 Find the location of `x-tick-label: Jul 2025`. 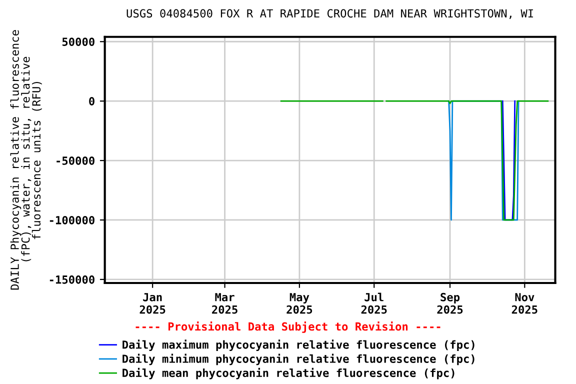

x-tick-label: Jul 2025 is located at coordinates (374, 303).